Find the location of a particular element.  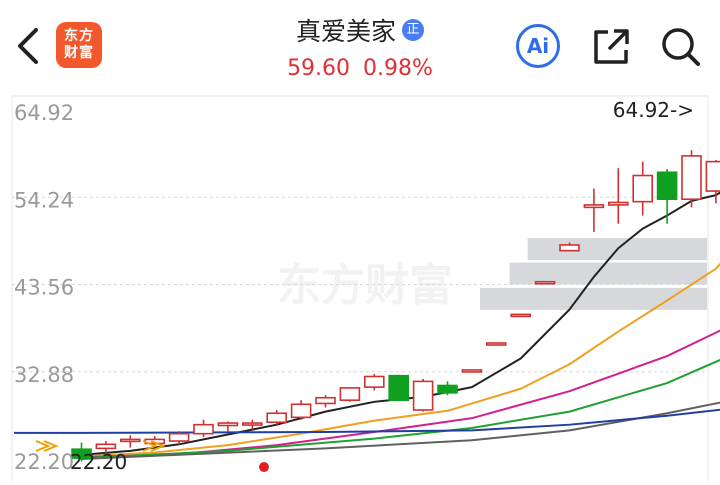

axis-labels: 64.92 54.24 43.56 32.88 22.20 is located at coordinates (44, 287).